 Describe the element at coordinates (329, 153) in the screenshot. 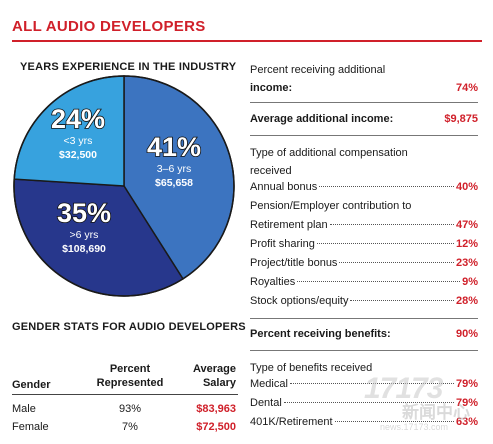

I see `compensation-title-1: Type of additional compensation` at that location.